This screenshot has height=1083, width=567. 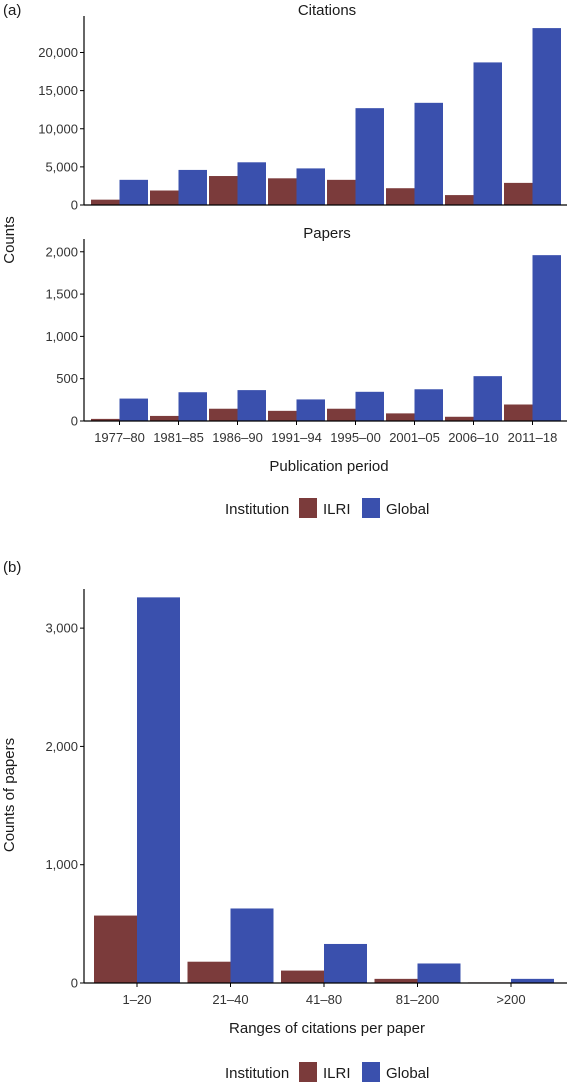 I want to click on papers-facet-title: Papers, so click(x=327, y=233).